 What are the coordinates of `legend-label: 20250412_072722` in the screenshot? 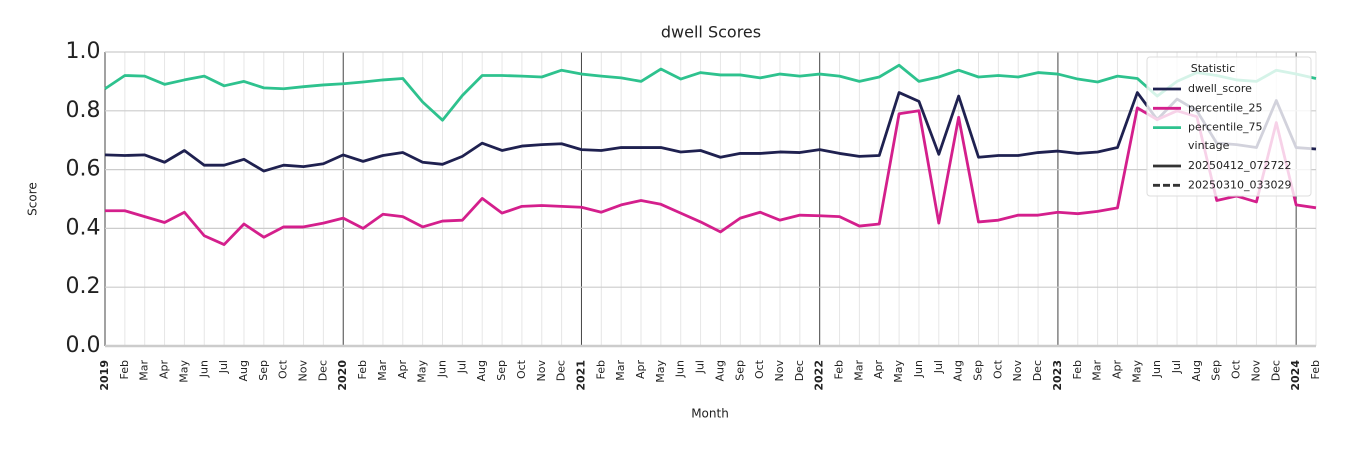 It's located at (1239, 165).